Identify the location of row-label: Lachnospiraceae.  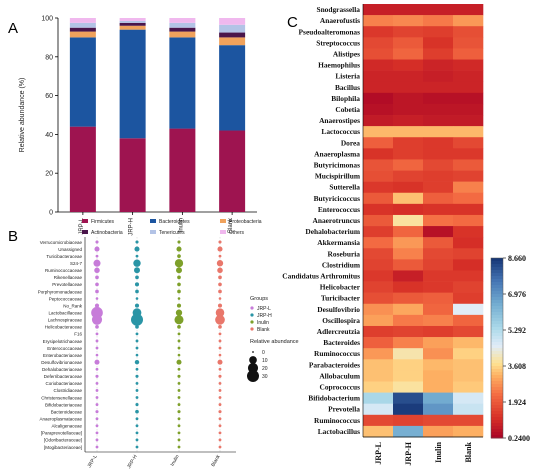
(65, 320).